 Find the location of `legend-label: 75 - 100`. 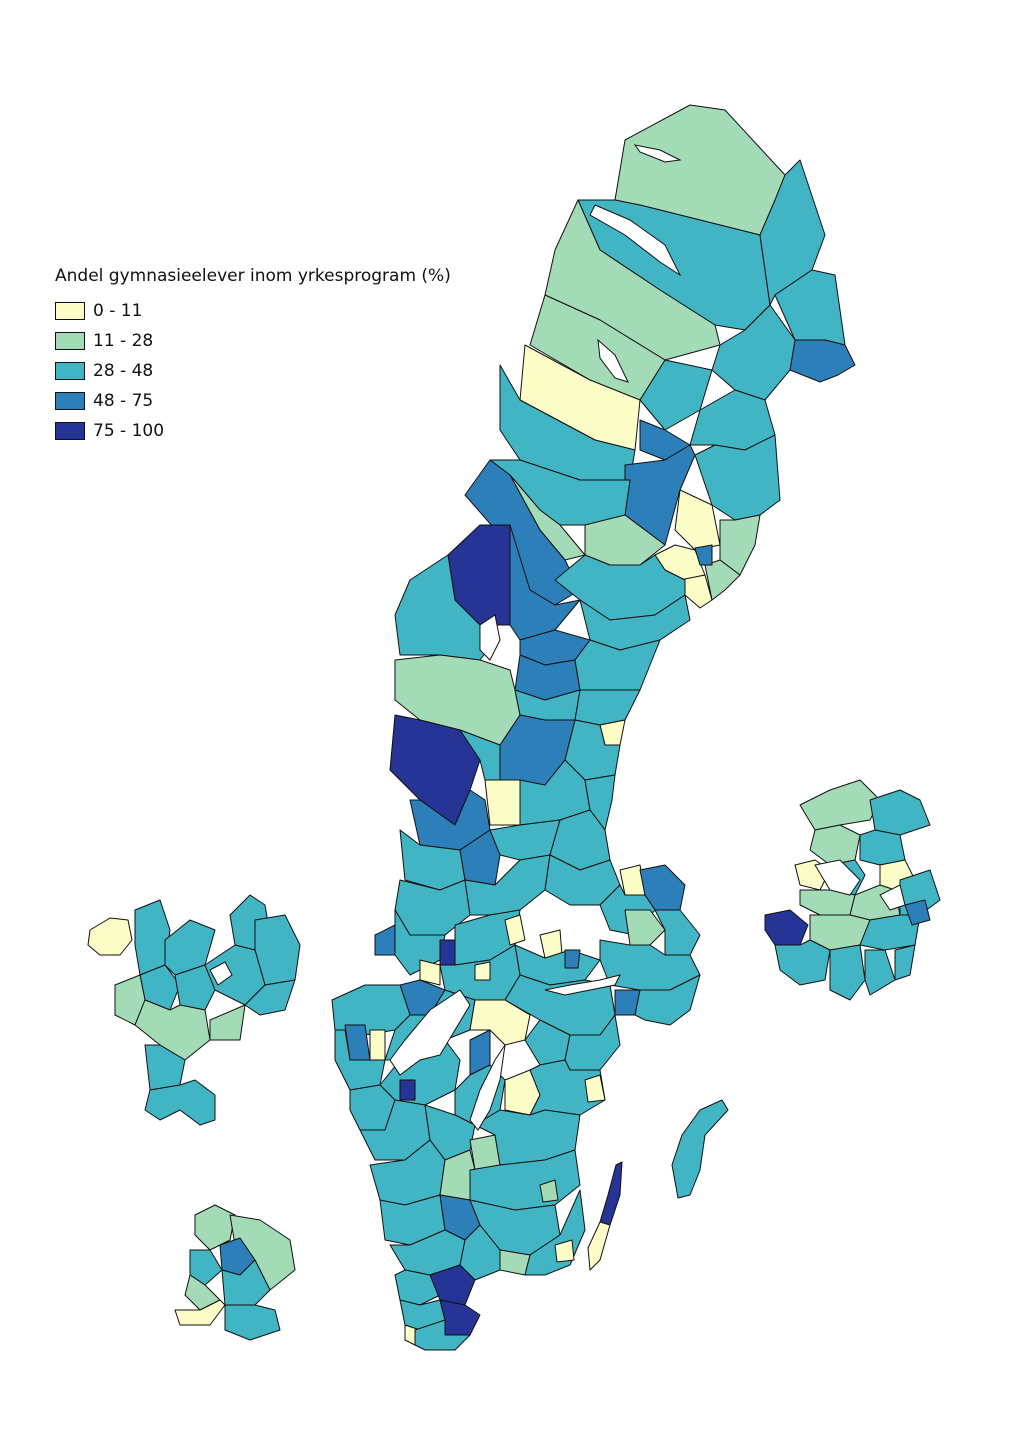

legend-label: 75 - 100 is located at coordinates (129, 431).